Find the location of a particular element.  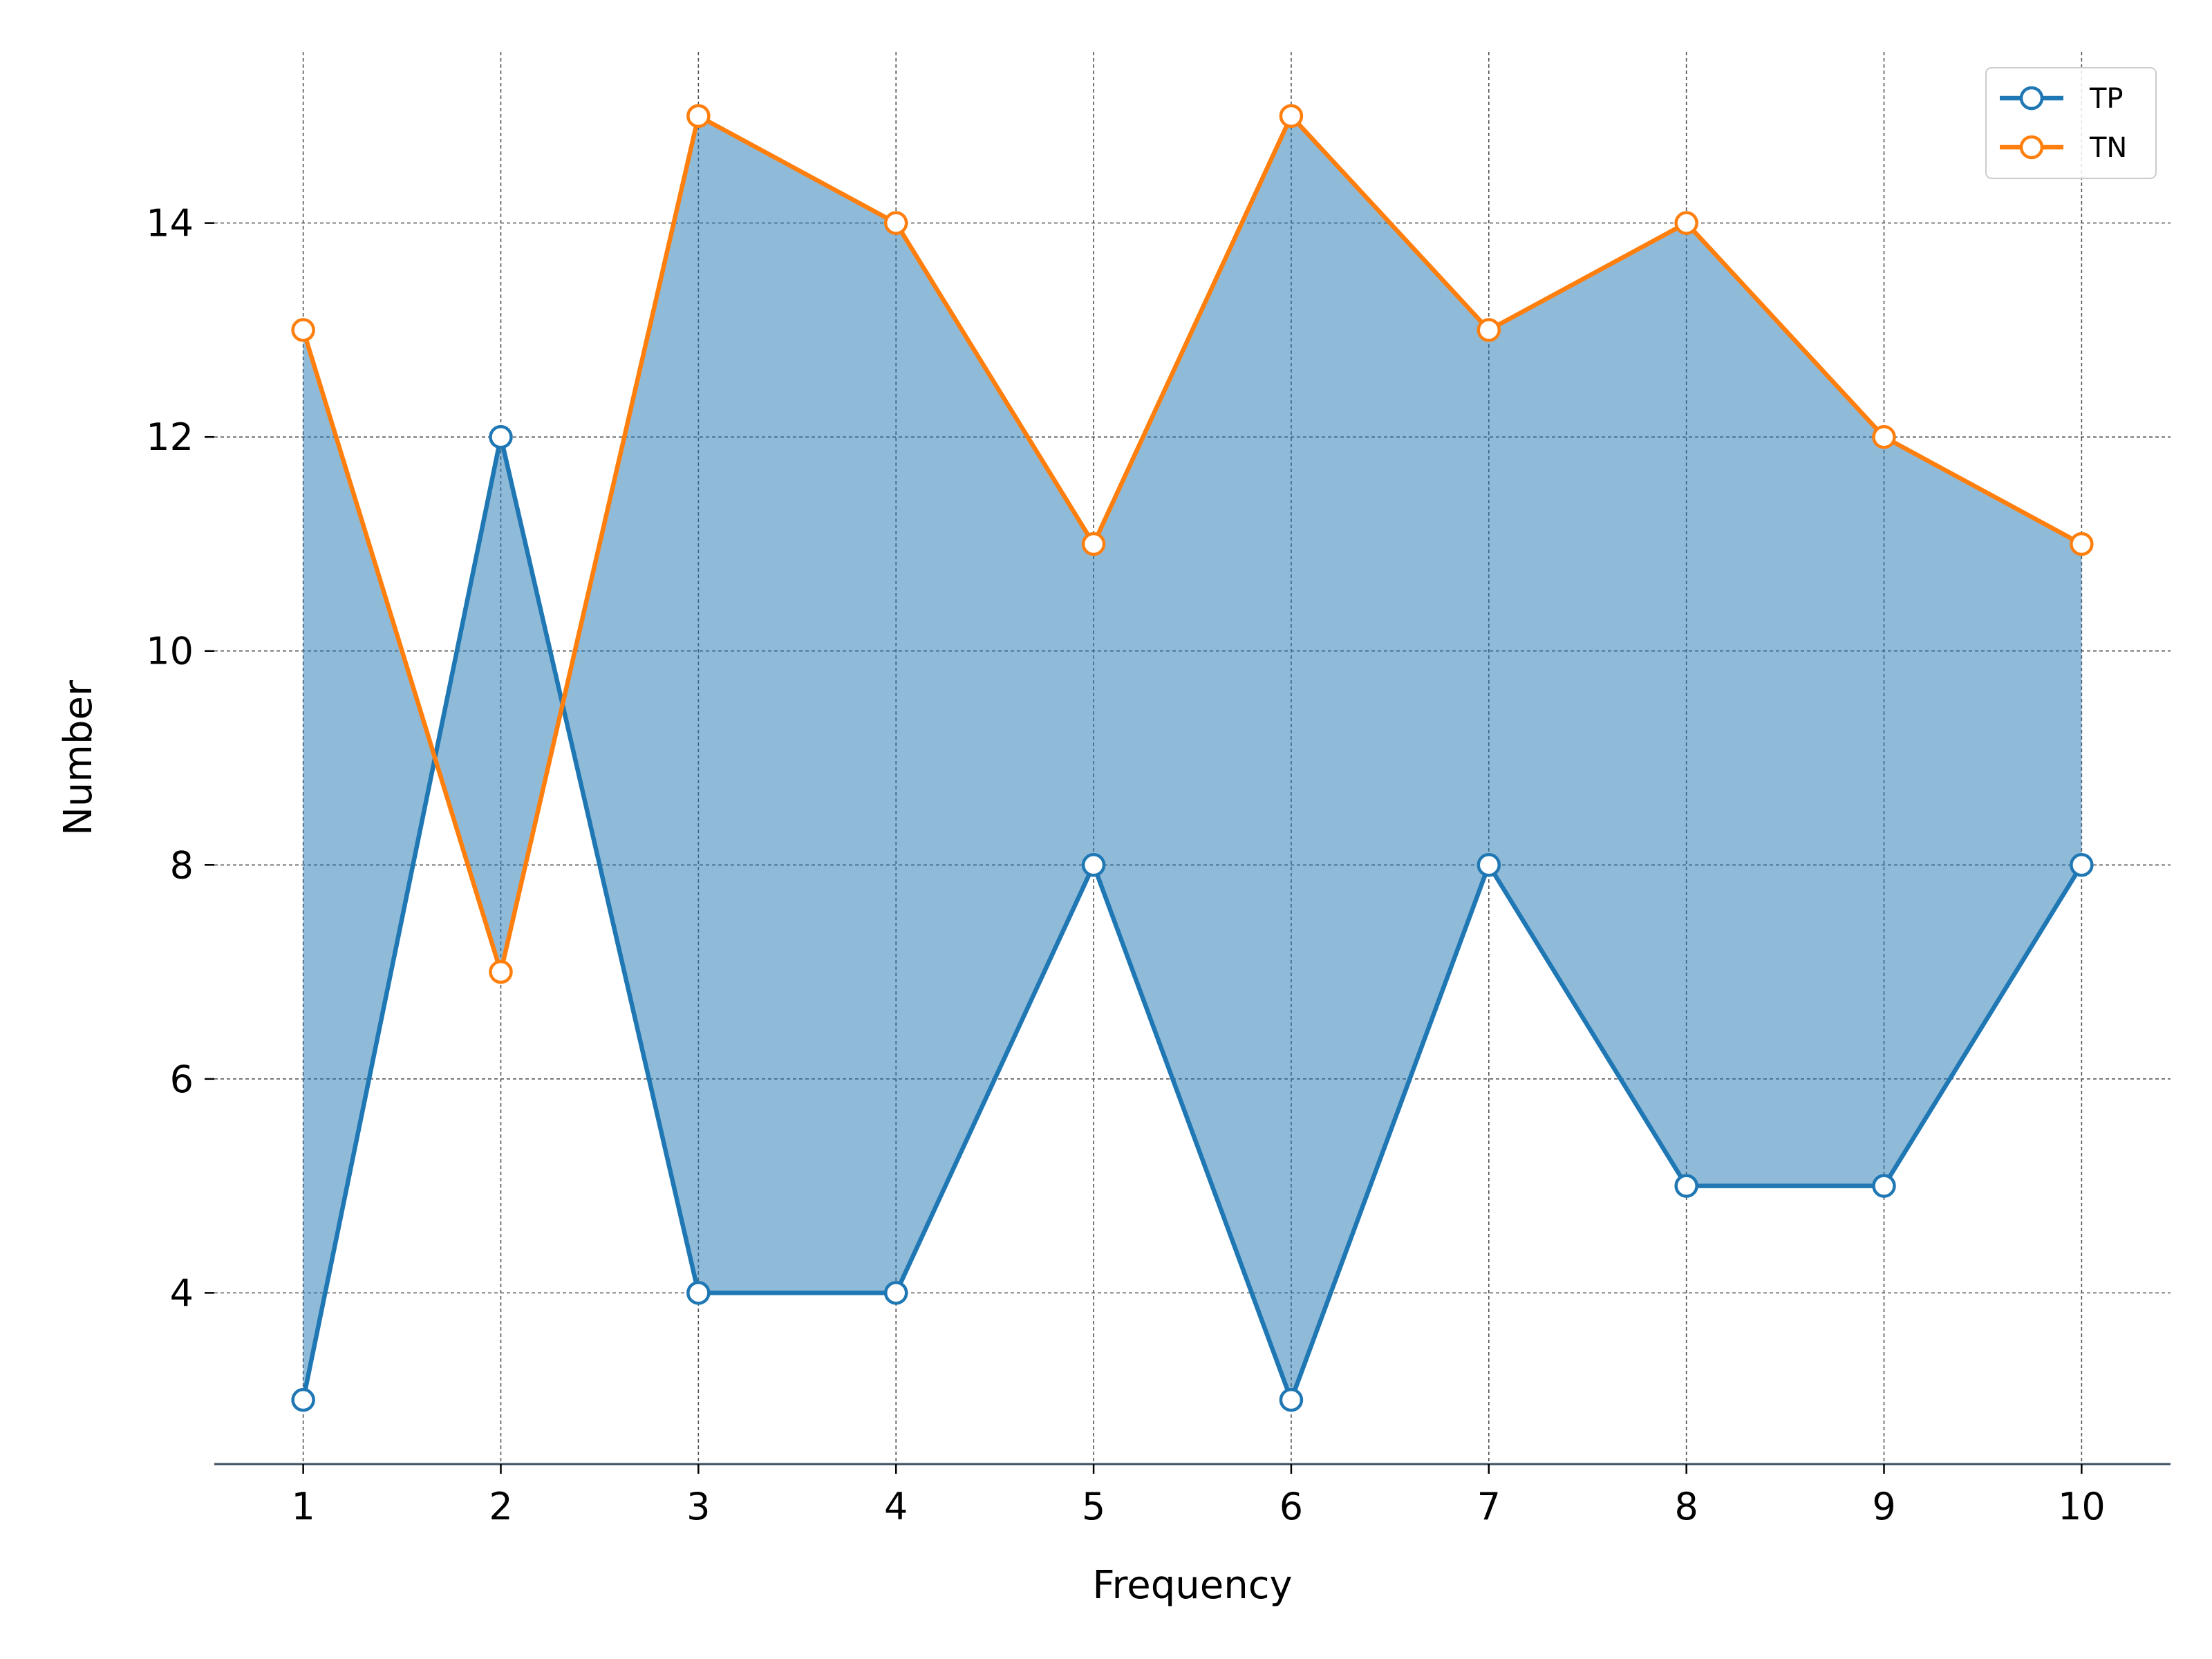

y-tick-label: 4 is located at coordinates (182, 1293).